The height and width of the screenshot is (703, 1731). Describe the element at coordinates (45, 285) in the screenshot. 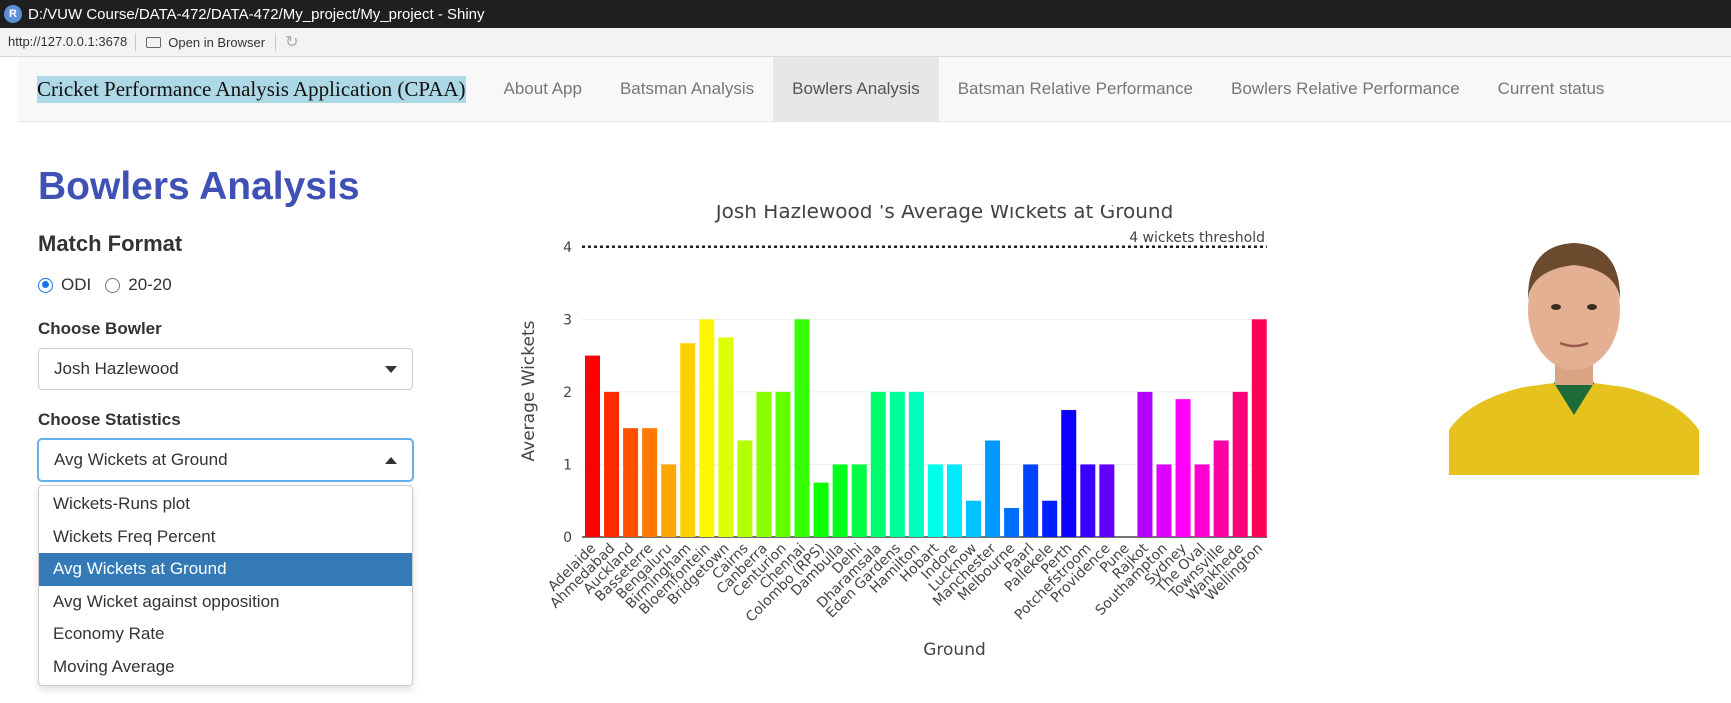

I see `radio-odi` at that location.